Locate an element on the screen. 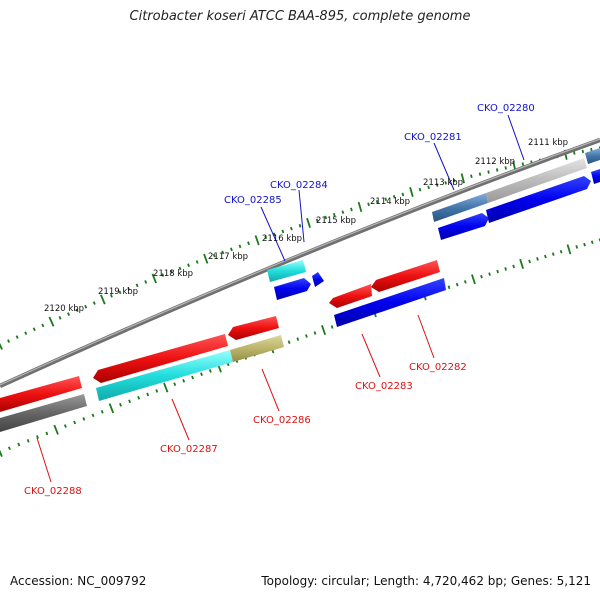 Image resolution: width=600 pixels, height=600 pixels. tick-label: 2118 kbp is located at coordinates (173, 274).